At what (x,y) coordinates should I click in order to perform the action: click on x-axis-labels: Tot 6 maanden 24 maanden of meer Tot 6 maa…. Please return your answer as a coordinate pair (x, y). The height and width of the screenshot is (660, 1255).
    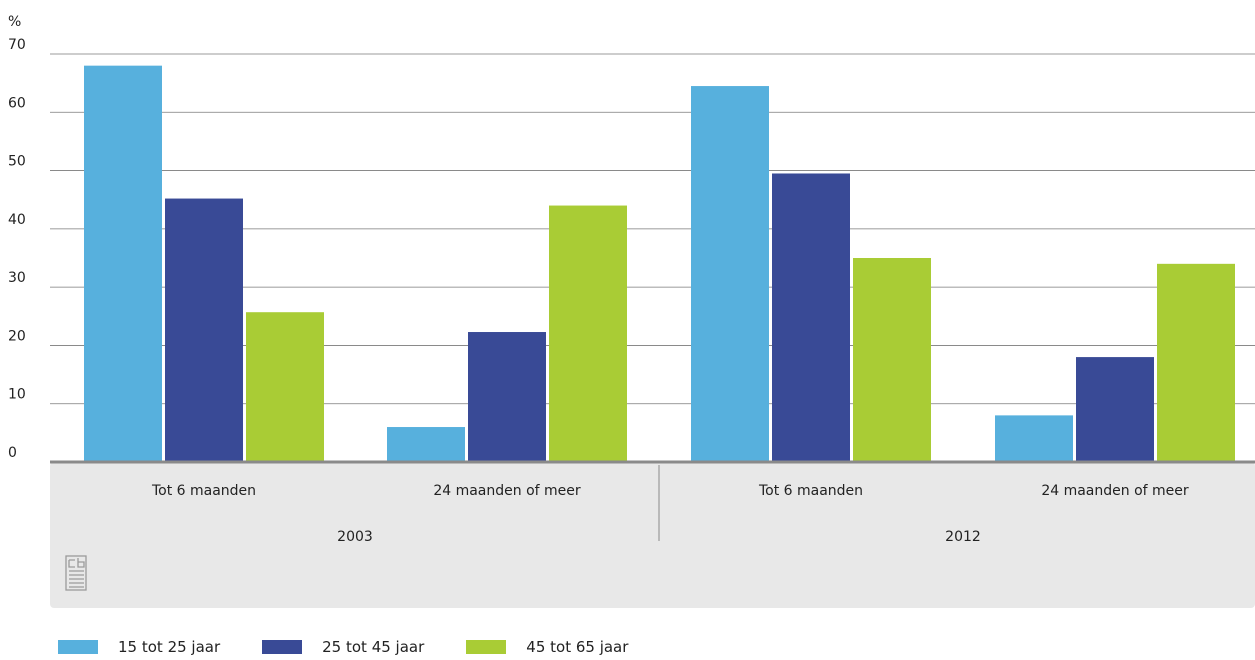
    Looking at the image, I should click on (670, 514).